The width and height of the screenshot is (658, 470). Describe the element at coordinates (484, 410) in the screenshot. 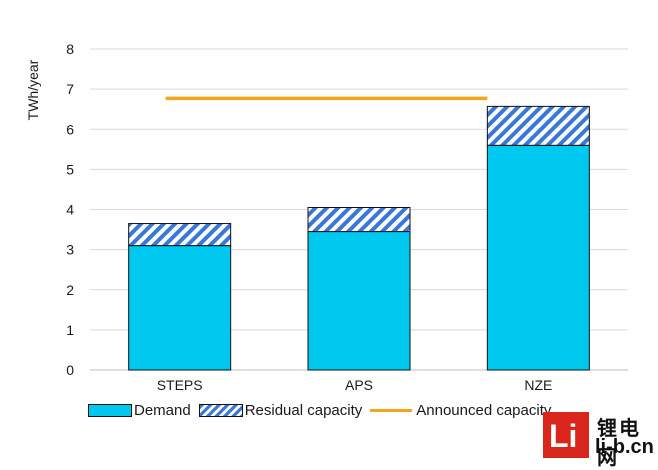

I see `legend-label-announced: Announced capacity` at that location.